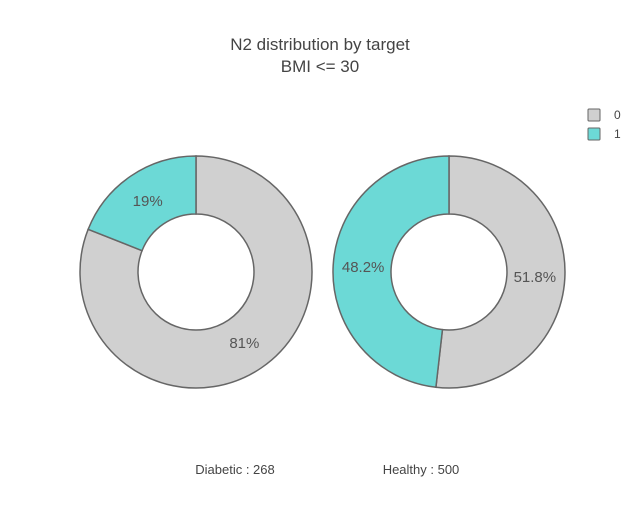  What do you see at coordinates (235, 469) in the screenshot?
I see `caption-diabetic: Diabetic : 268` at bounding box center [235, 469].